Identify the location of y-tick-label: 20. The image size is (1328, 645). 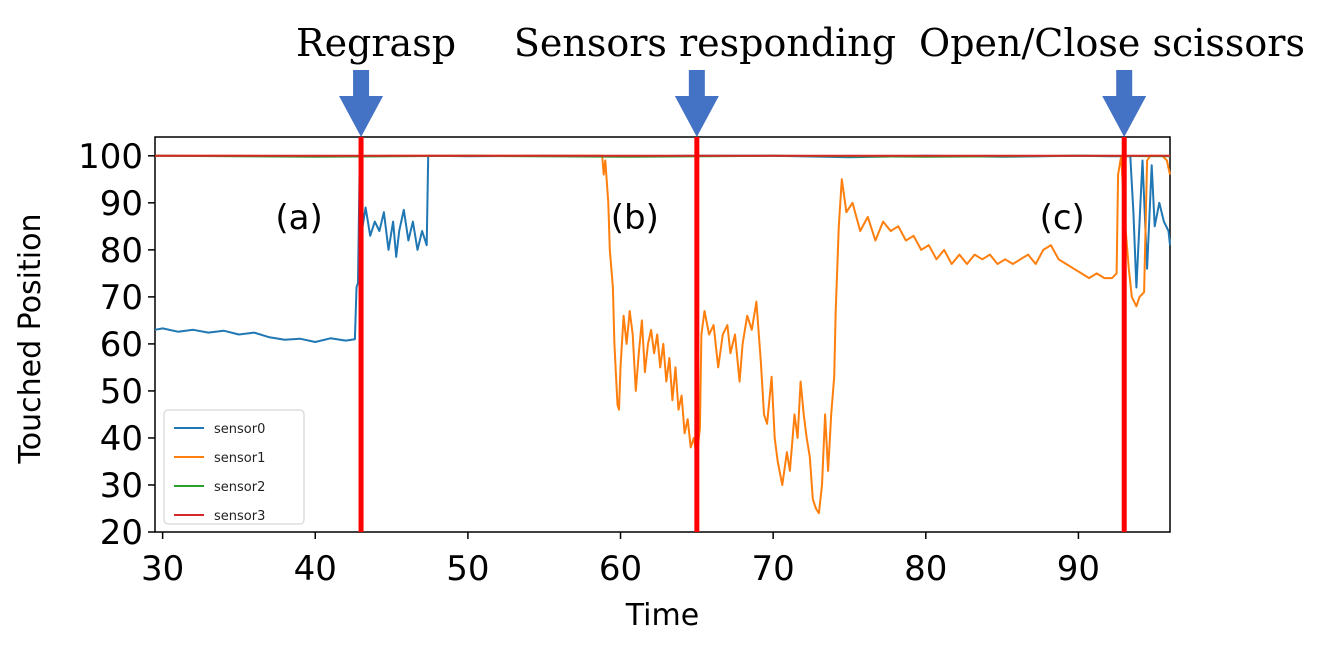
(121, 533).